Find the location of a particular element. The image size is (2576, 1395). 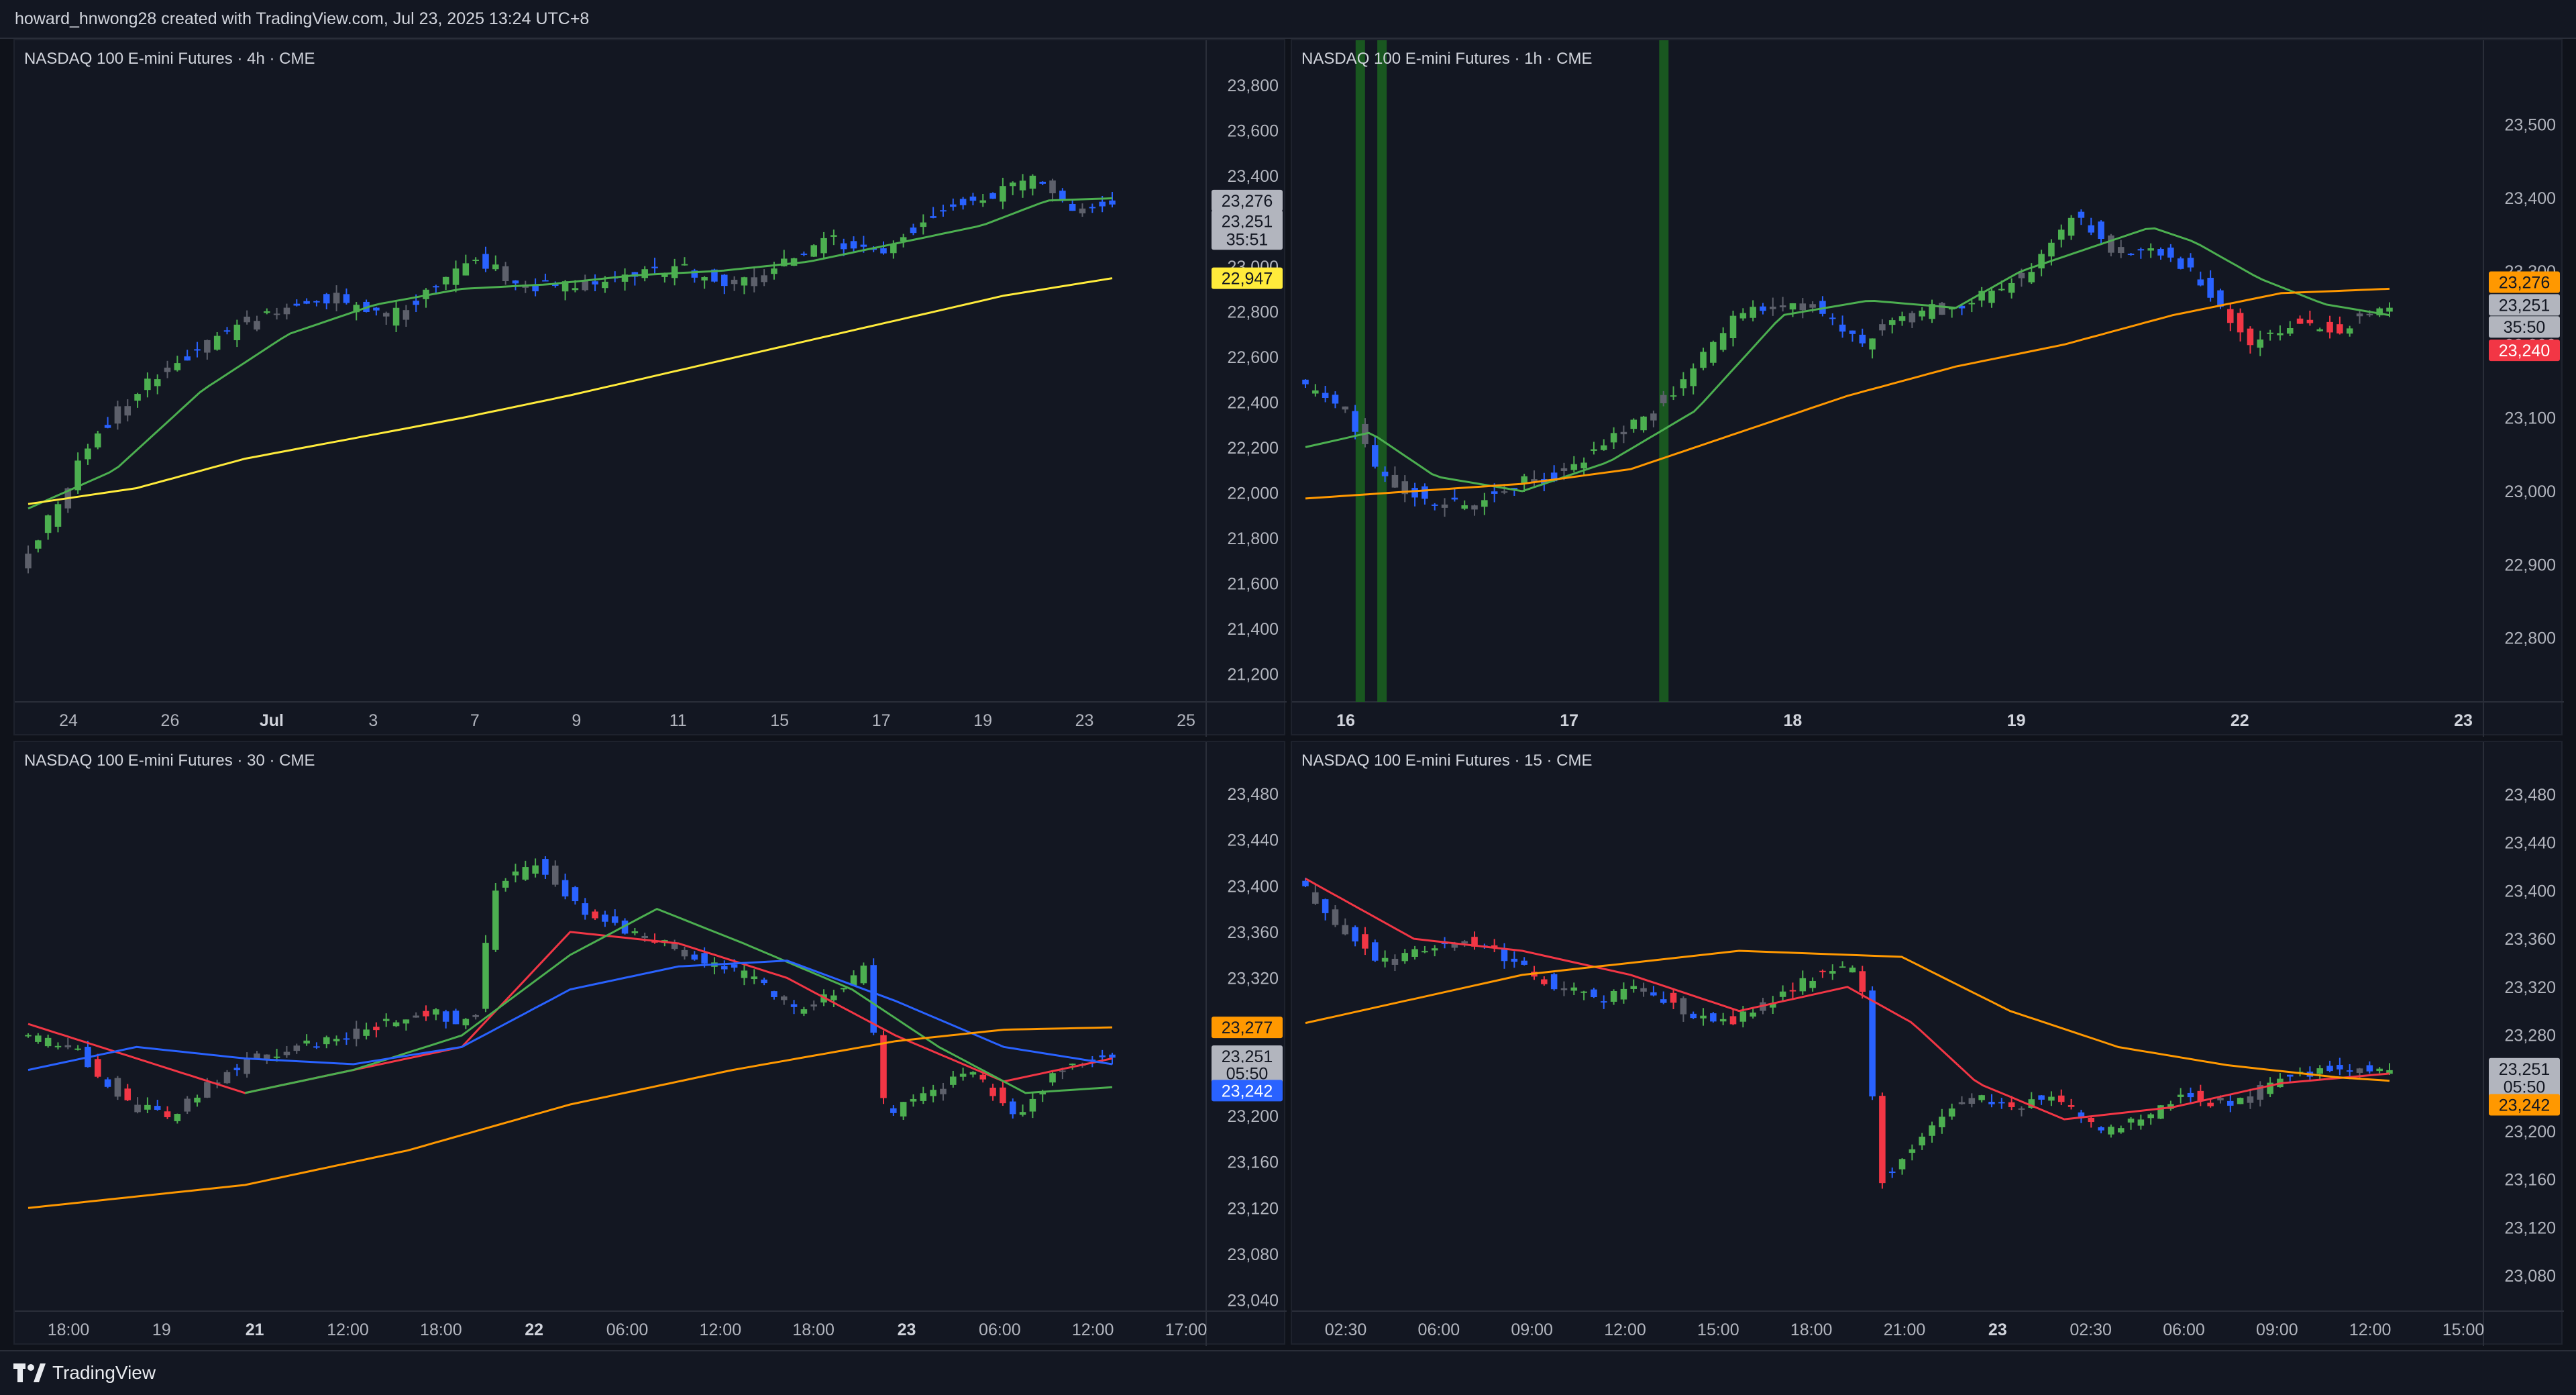

price-tag-bg is located at coordinates (2524, 1087).